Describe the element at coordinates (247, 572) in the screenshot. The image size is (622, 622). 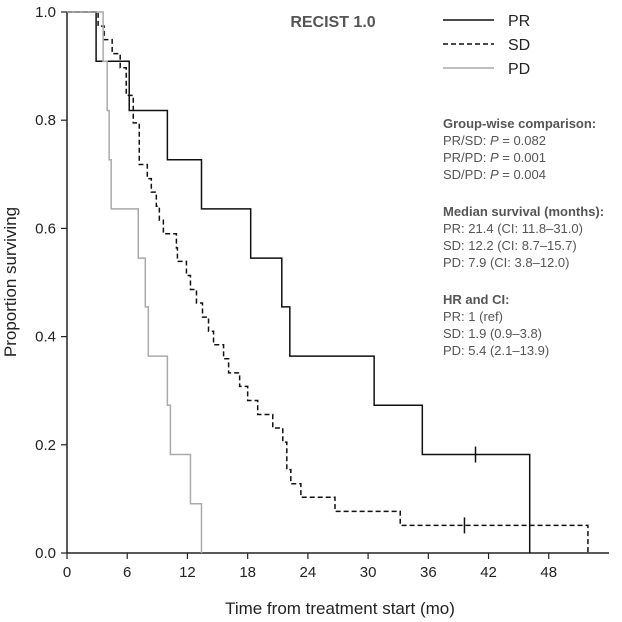
I see `x-tick-label: 18` at that location.